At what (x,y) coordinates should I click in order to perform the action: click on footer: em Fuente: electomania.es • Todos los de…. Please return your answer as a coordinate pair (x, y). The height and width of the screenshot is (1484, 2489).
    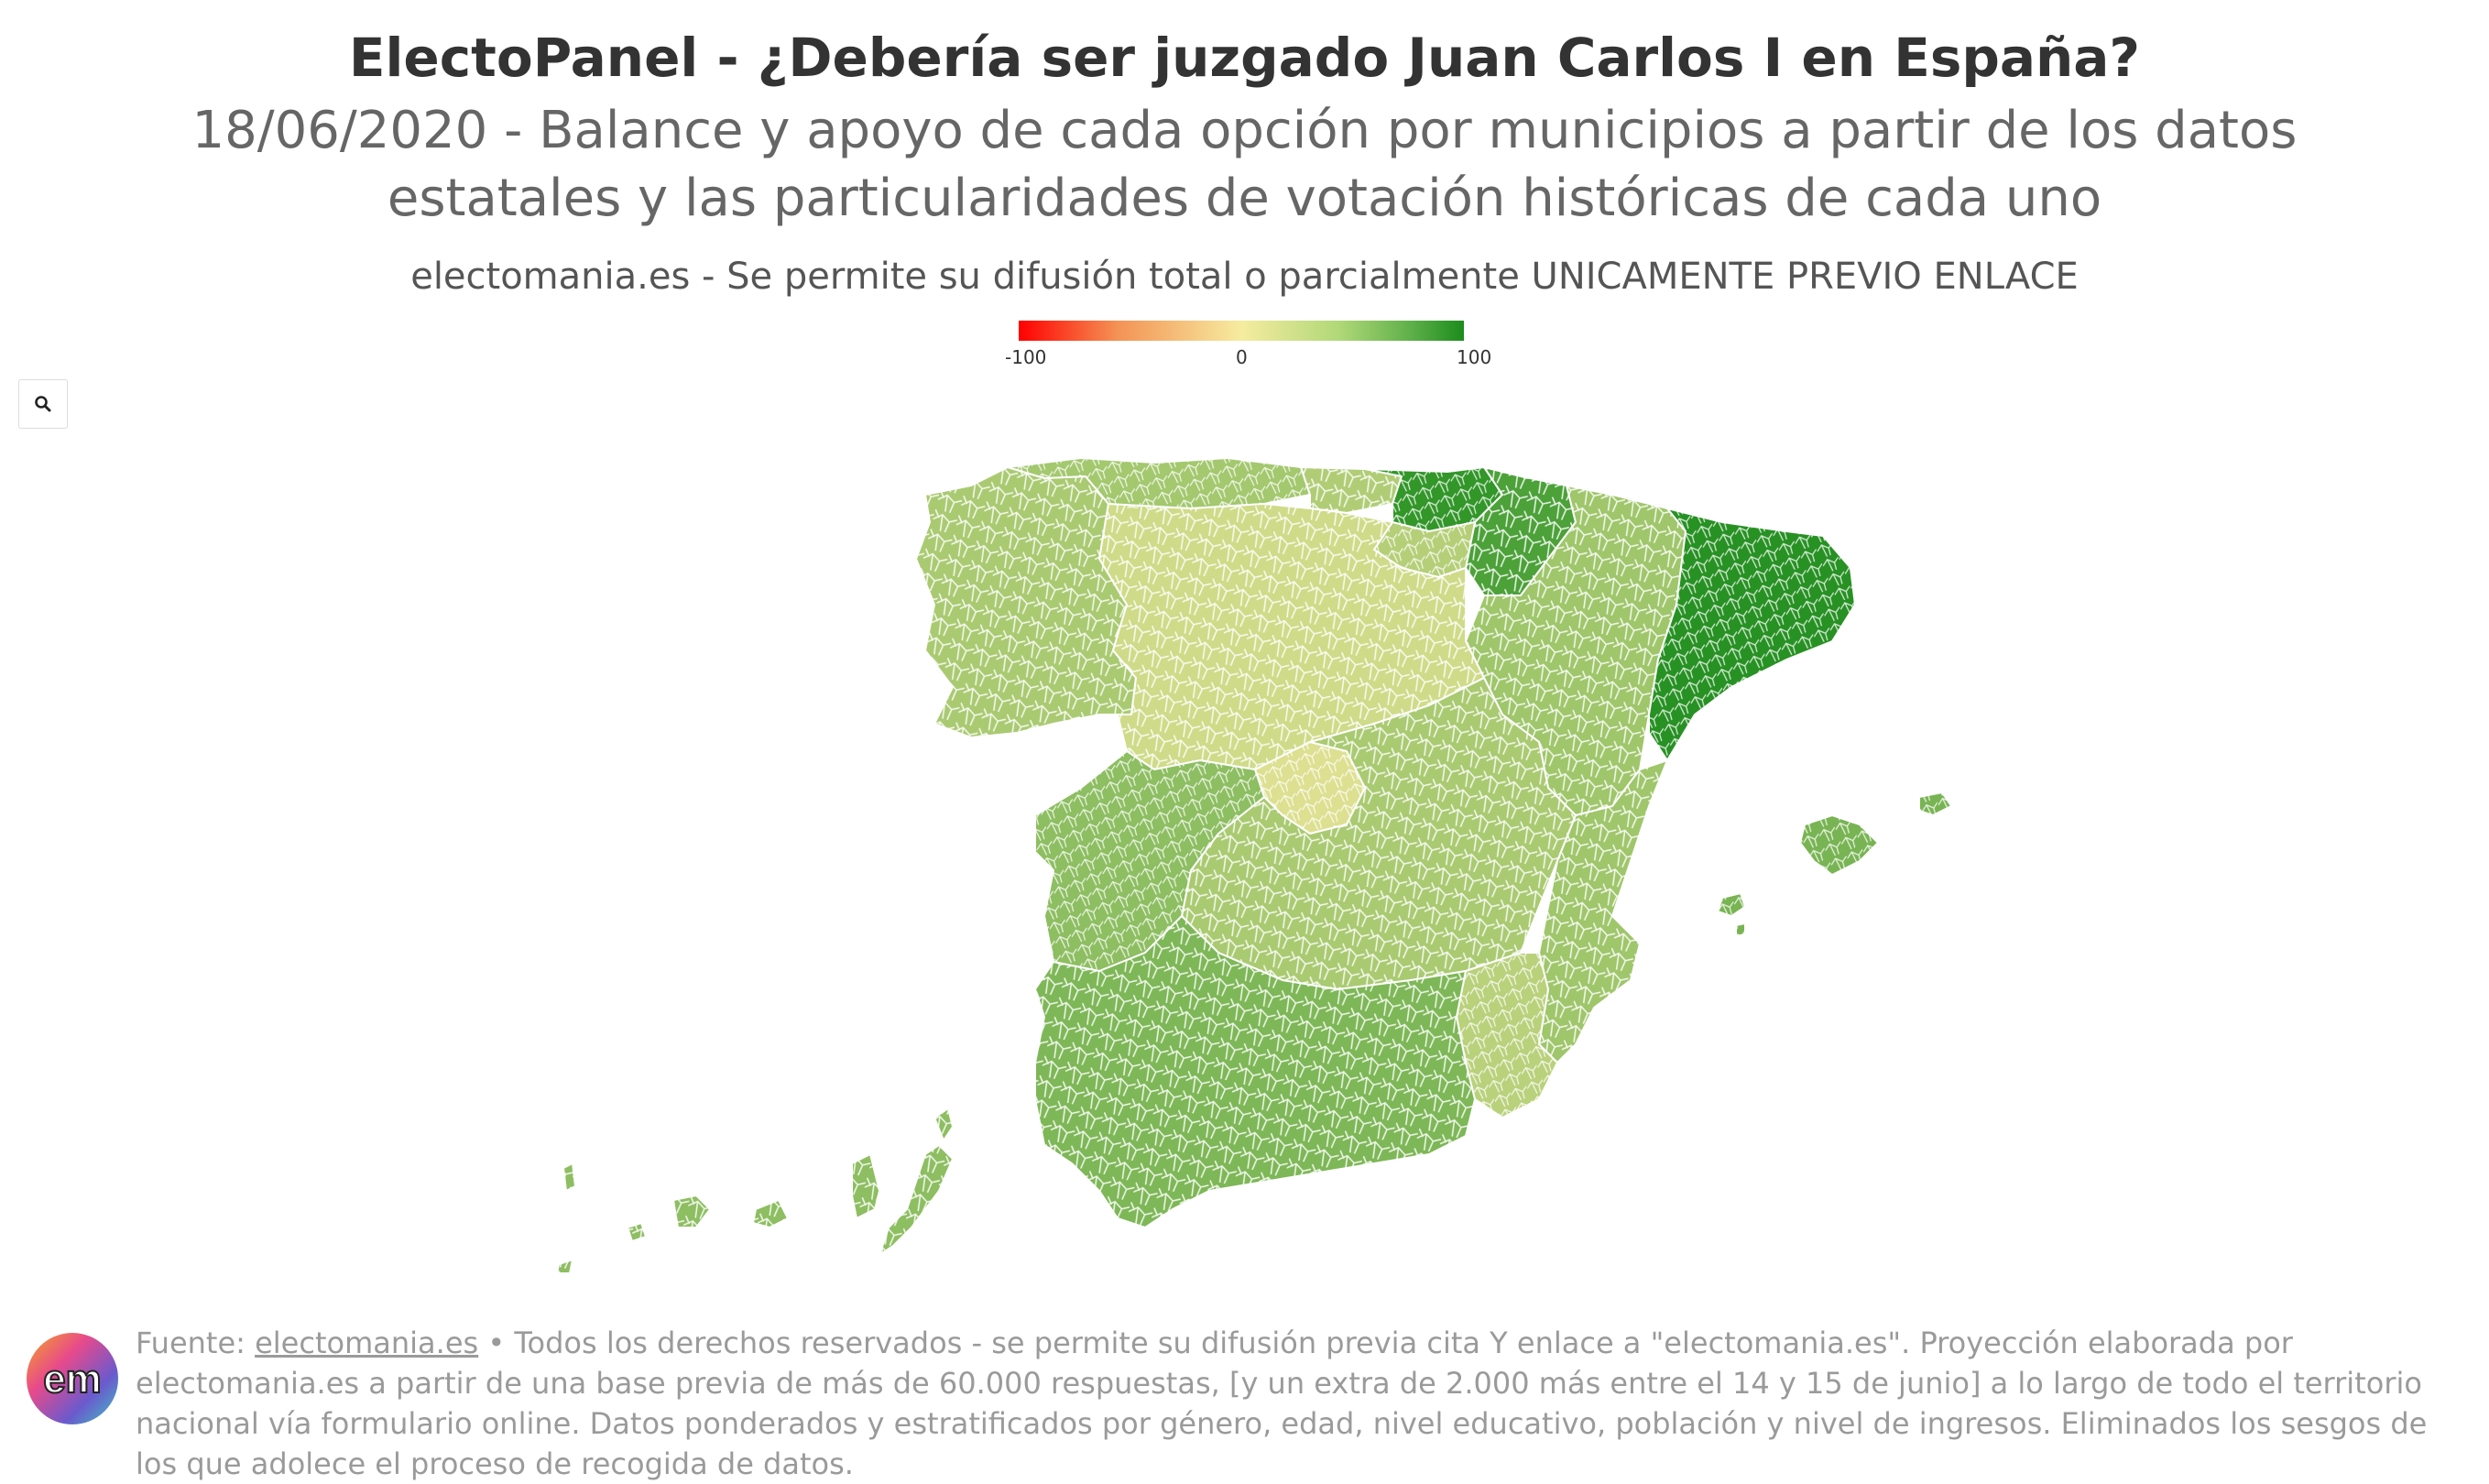
    Looking at the image, I should click on (1242, 1402).